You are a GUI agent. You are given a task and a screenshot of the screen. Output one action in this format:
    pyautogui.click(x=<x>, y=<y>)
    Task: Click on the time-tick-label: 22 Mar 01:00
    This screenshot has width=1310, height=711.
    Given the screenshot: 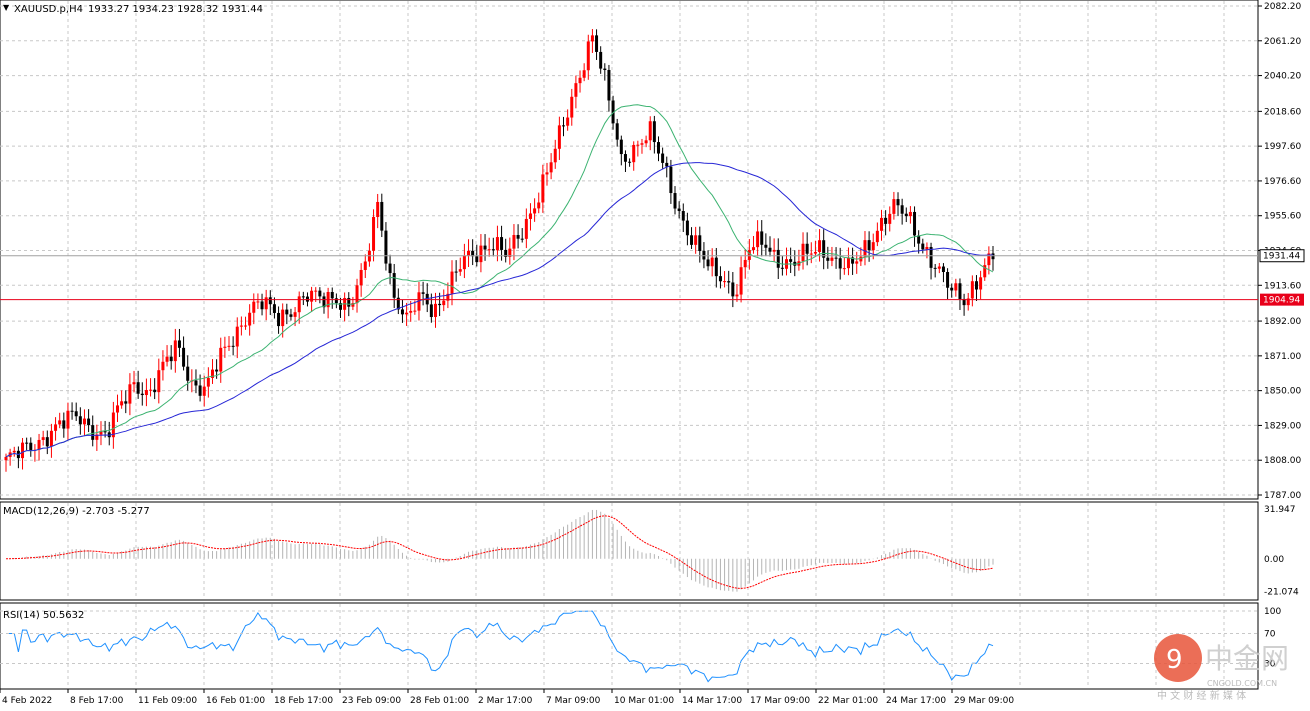 What is the action you would take?
    pyautogui.click(x=848, y=701)
    